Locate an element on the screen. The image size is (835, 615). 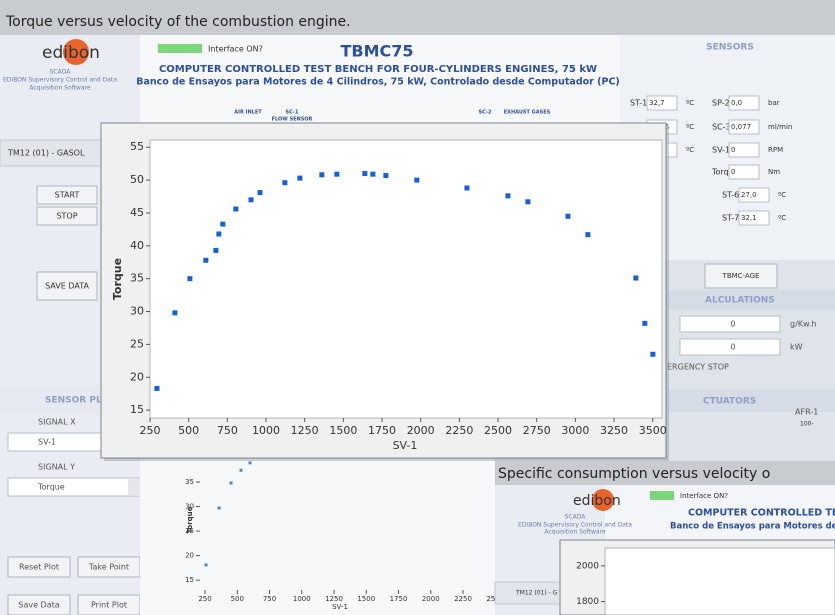
button-label: Reset Plot is located at coordinates (39, 567).